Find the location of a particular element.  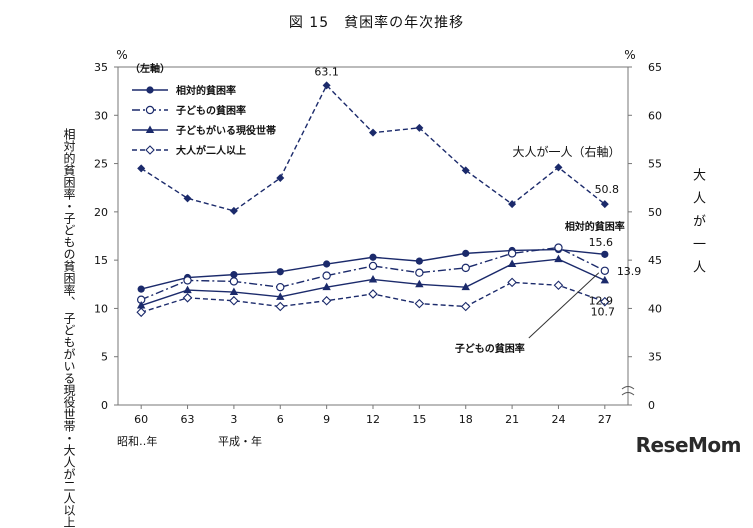

legend-label: 相対的貧困率 is located at coordinates (206, 90).